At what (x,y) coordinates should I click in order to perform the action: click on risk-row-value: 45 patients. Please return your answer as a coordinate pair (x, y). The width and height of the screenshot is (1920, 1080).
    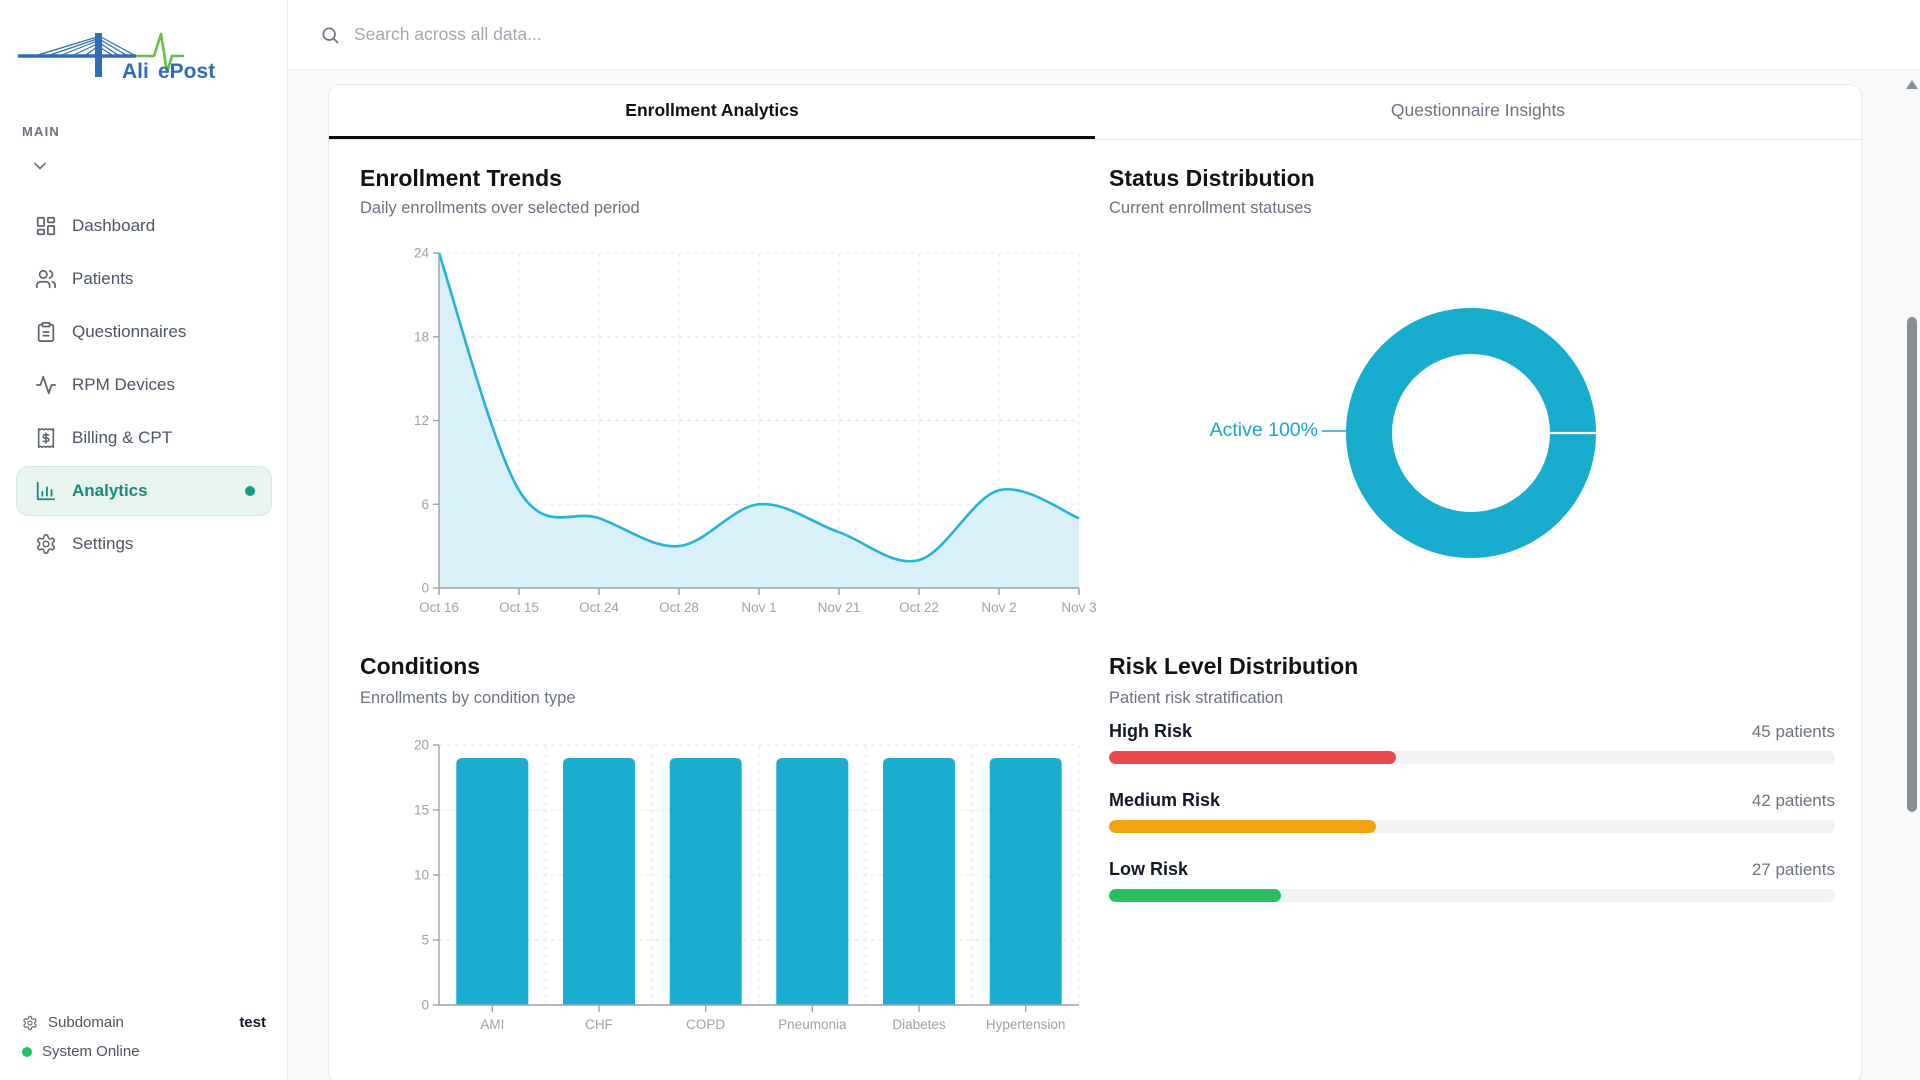
    Looking at the image, I should click on (1793, 731).